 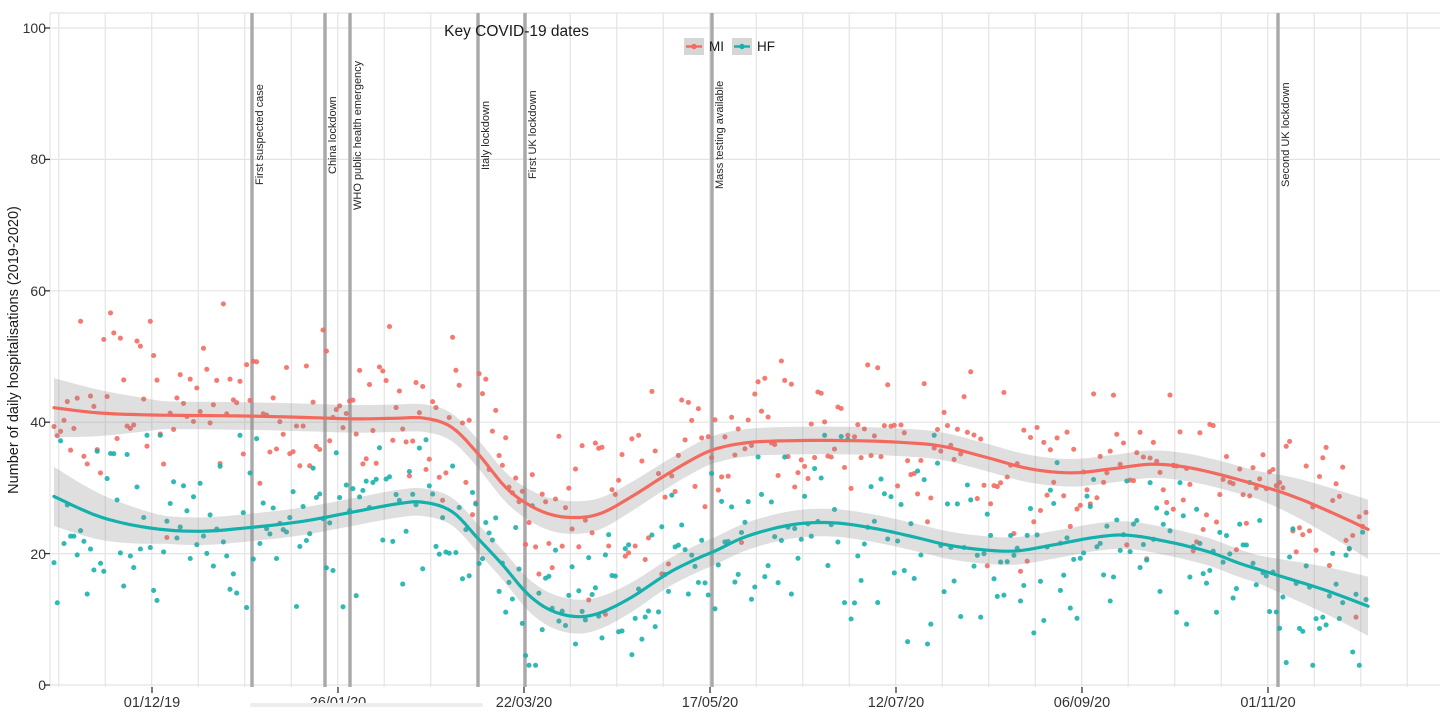 I want to click on x-tick-label: 22/03/20, so click(x=524, y=703).